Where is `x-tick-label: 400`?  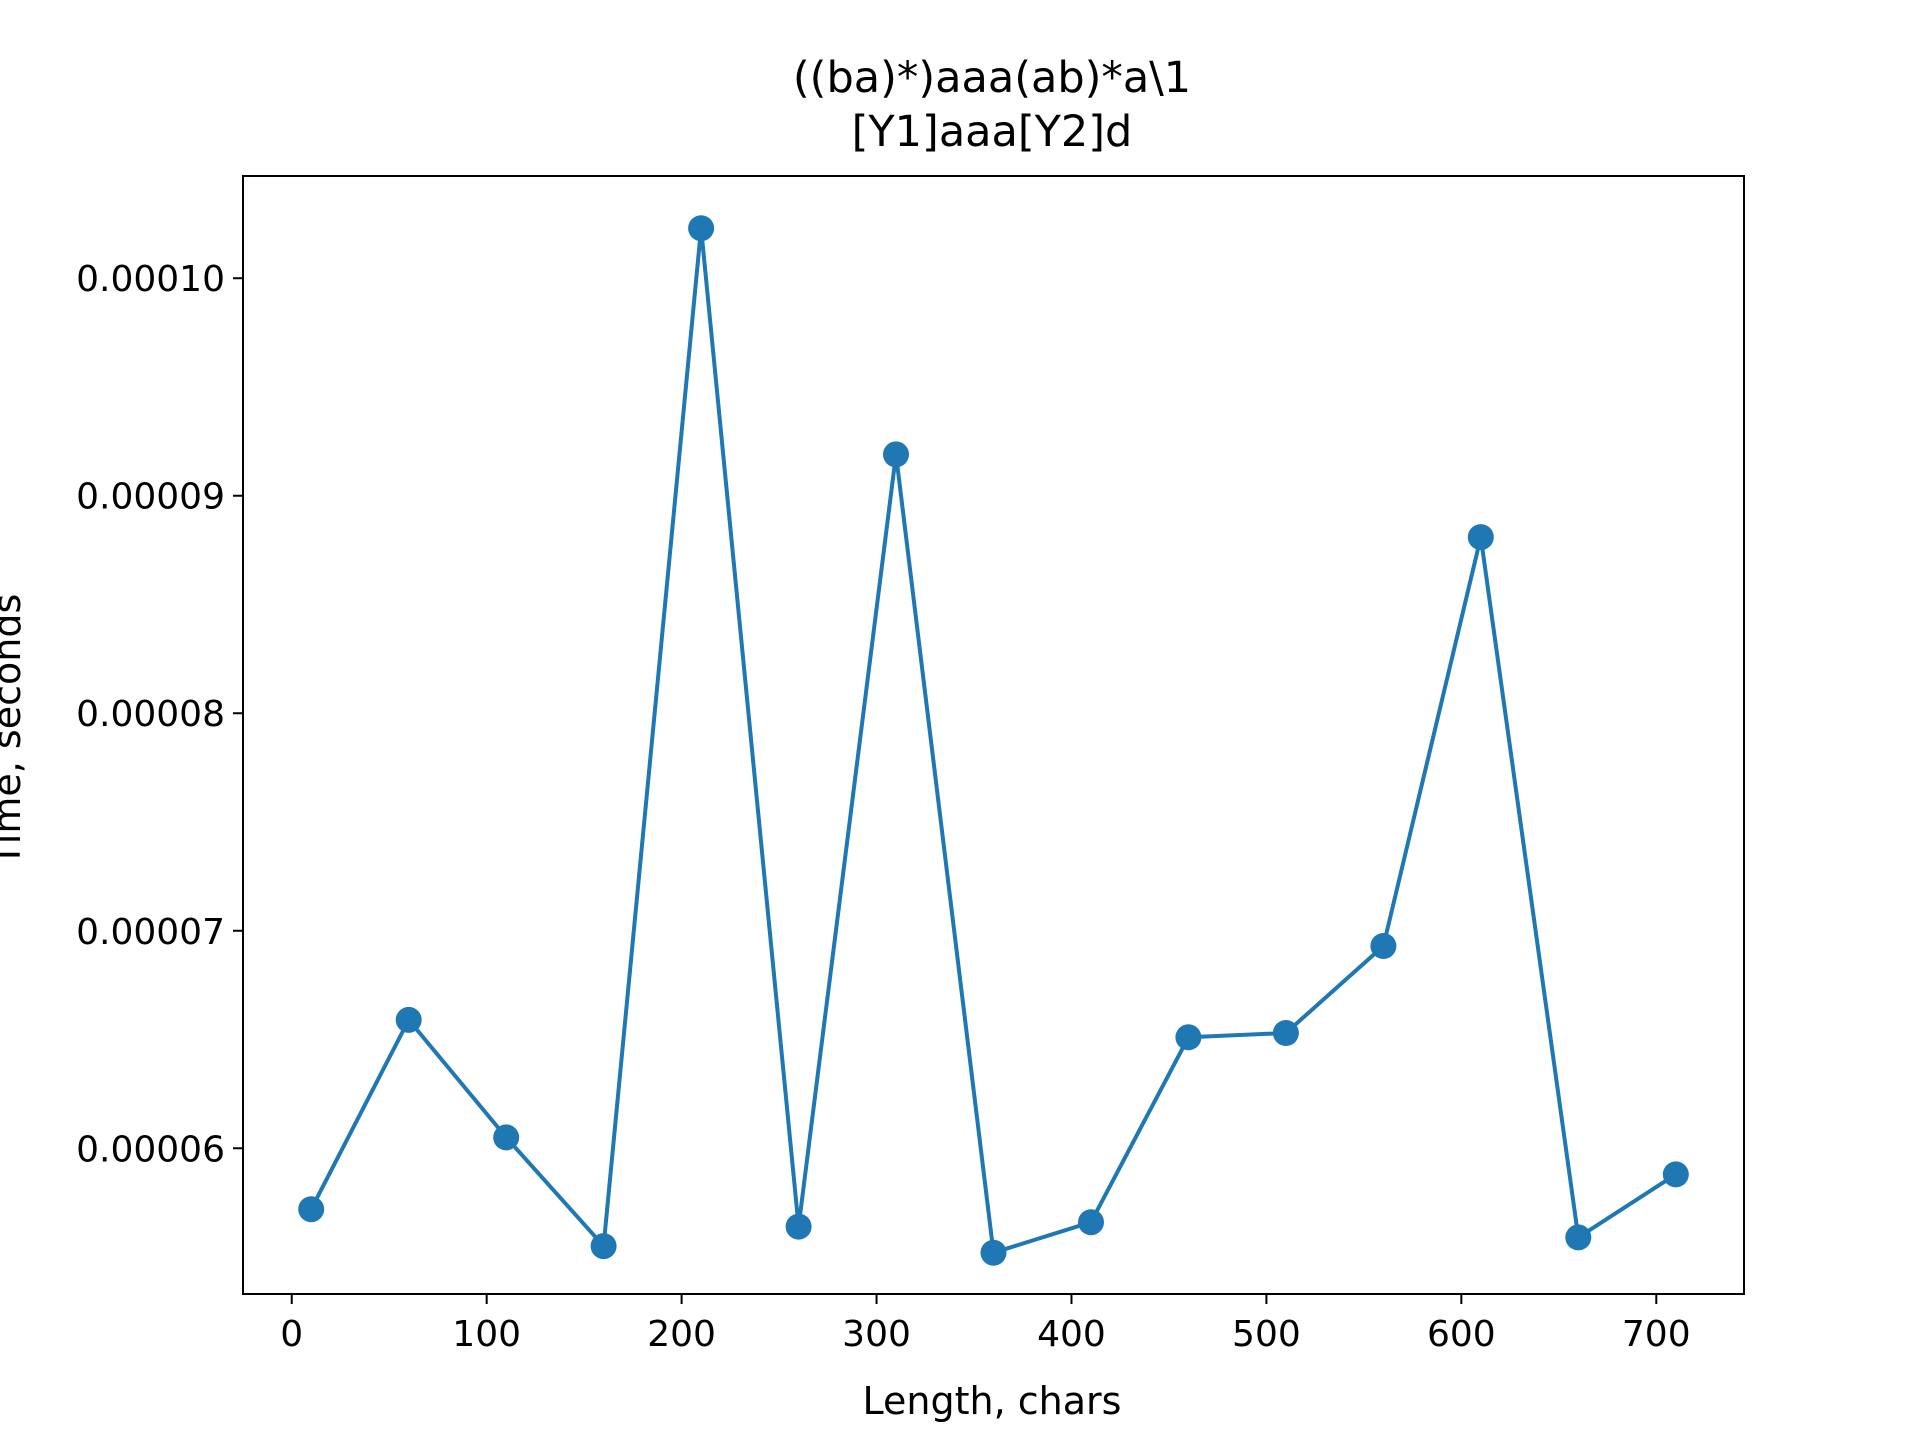 x-tick-label: 400 is located at coordinates (1071, 1334).